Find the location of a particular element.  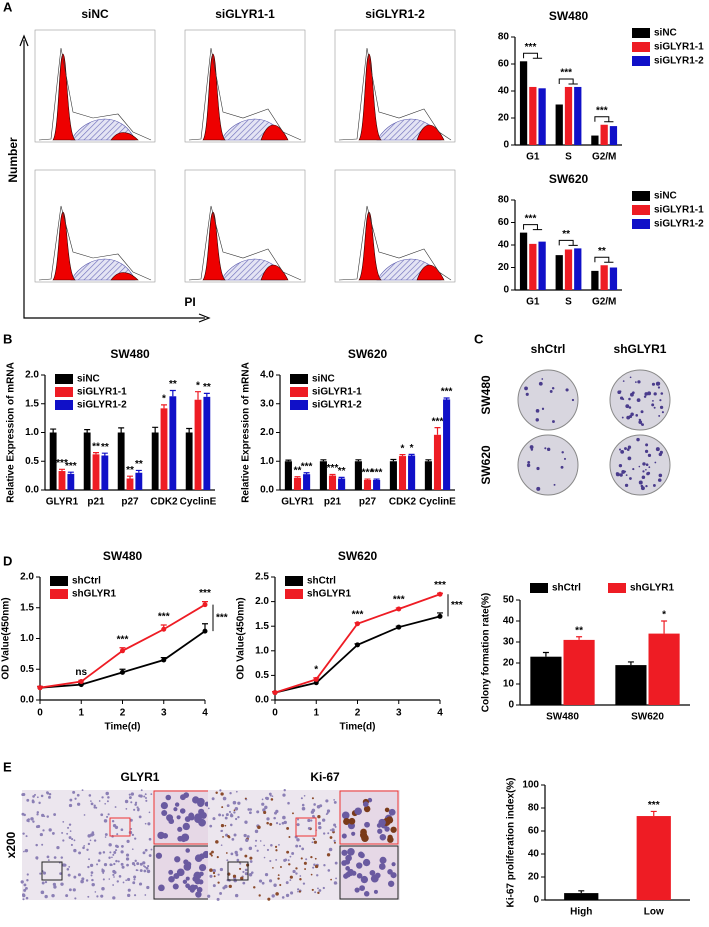

y-axis-label: Ki-67 proliferation index(%) is located at coordinates (511, 842).